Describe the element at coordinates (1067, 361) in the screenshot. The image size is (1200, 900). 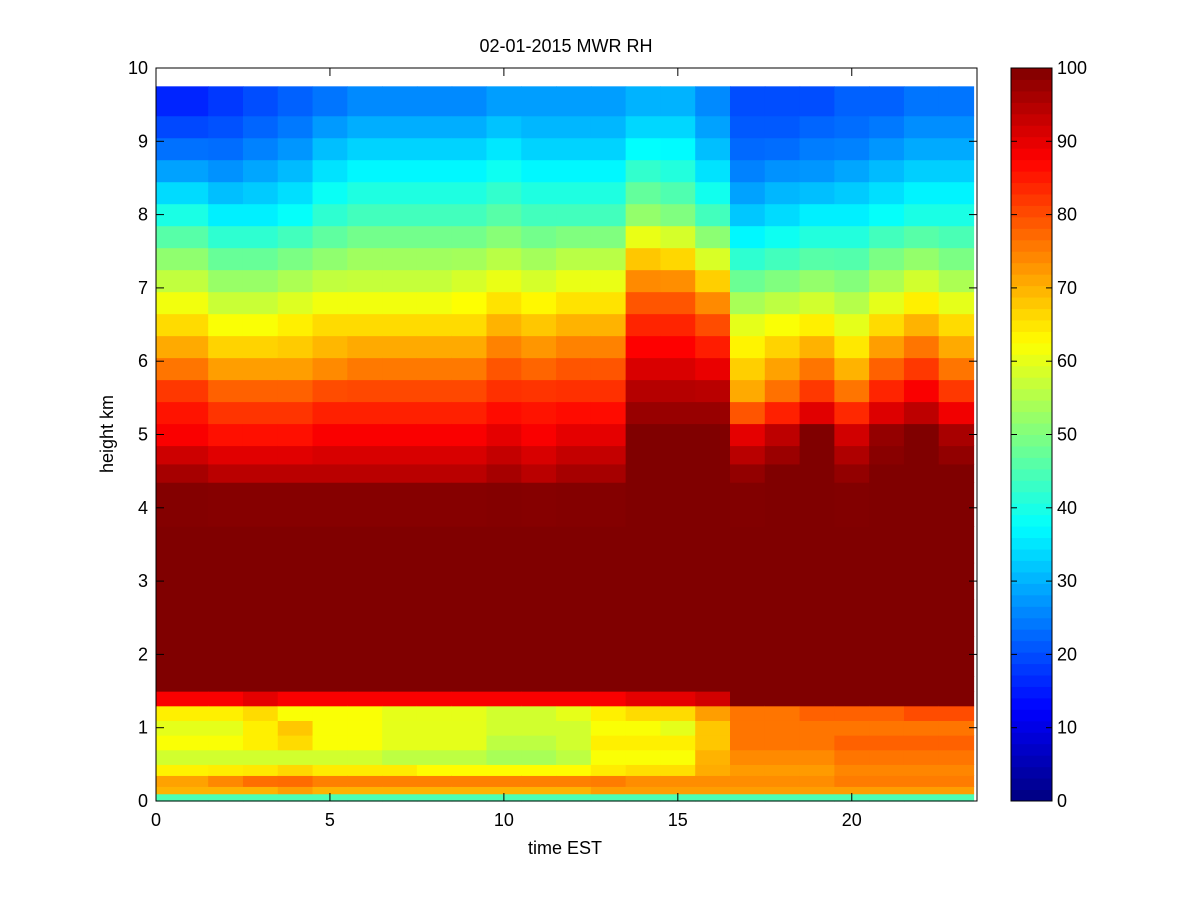
I see `colorbar-tick-label: 60` at that location.